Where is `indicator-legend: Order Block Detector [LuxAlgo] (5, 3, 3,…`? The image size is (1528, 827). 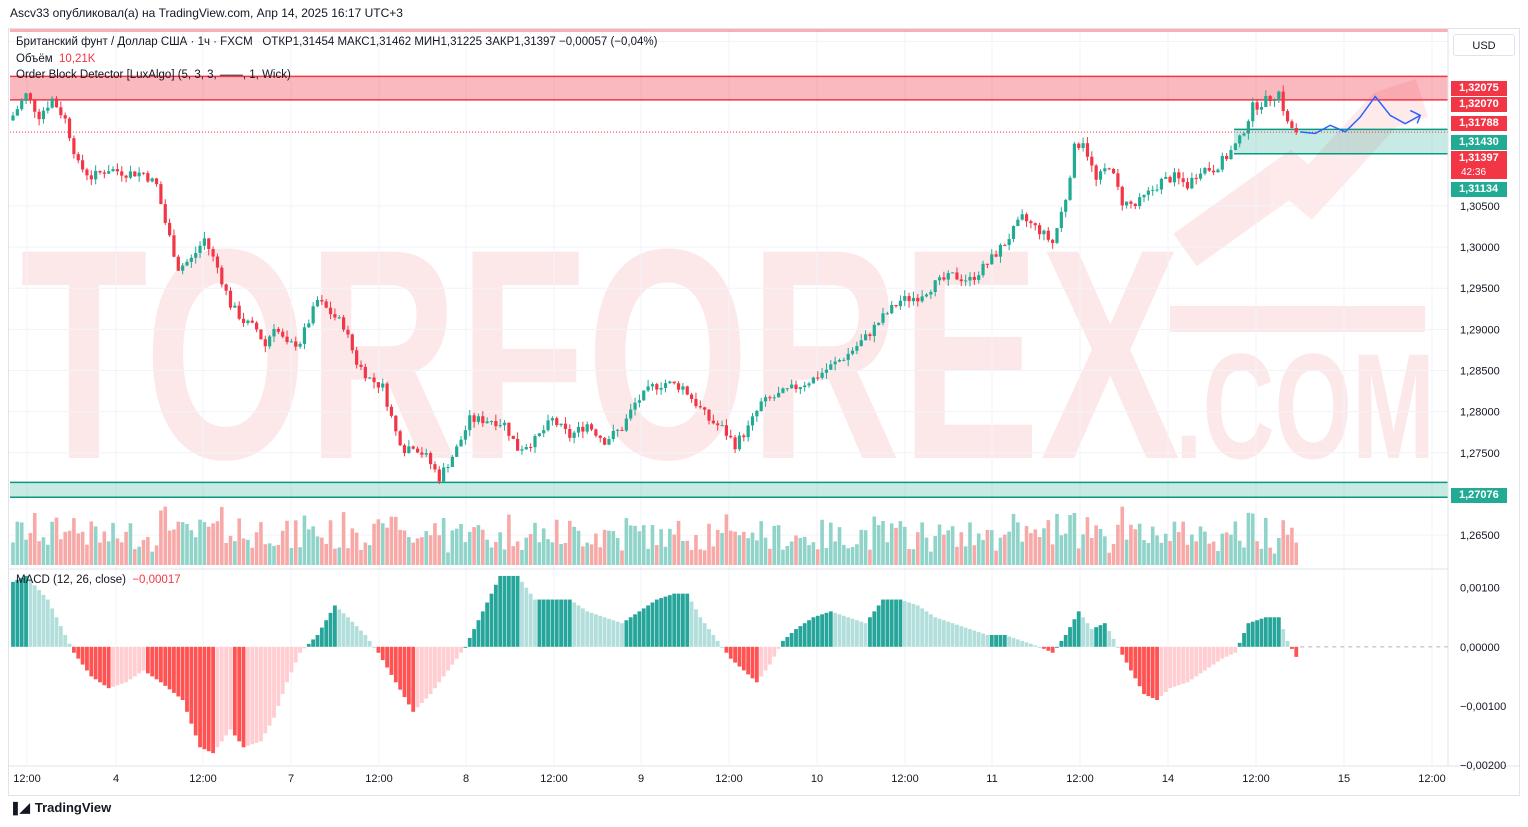 indicator-legend: Order Block Detector [LuxAlgo] (5, 3, 3,… is located at coordinates (153, 75).